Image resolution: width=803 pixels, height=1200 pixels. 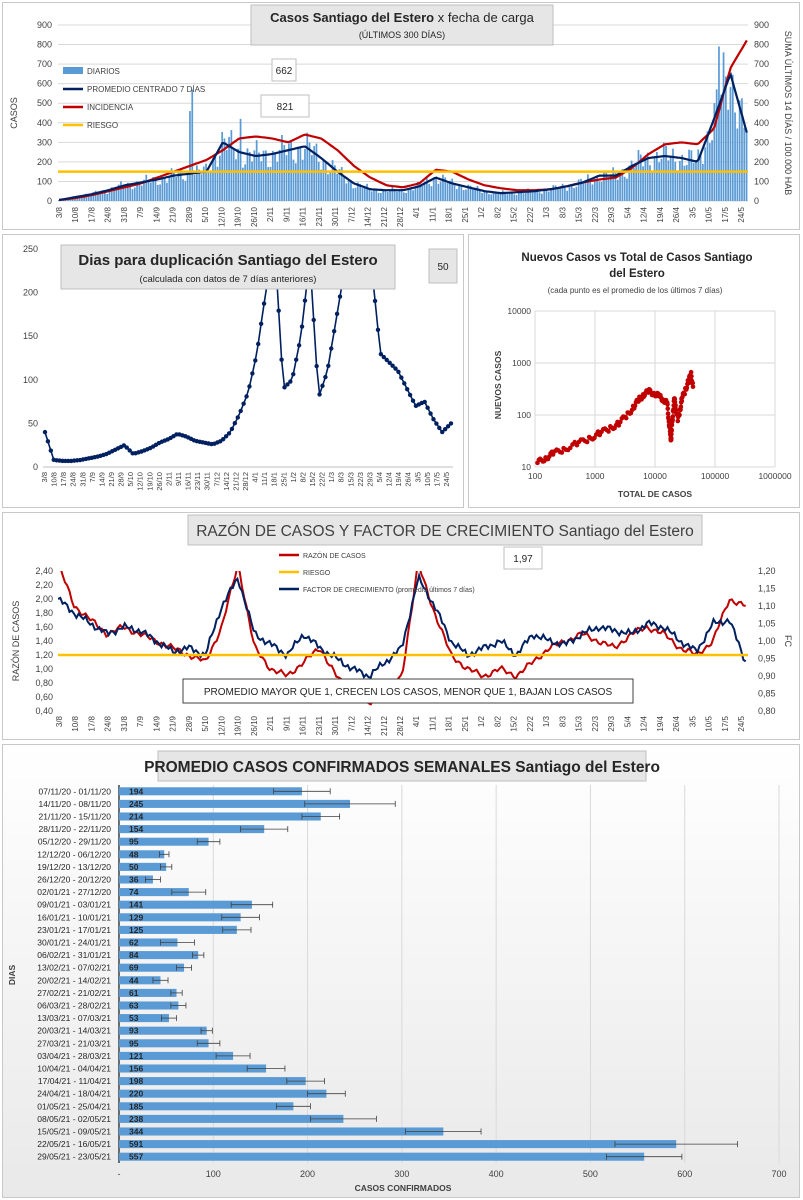 What do you see at coordinates (335, 216) in the screenshot?
I see `x-tick-label: 30/11` at bounding box center [335, 216].